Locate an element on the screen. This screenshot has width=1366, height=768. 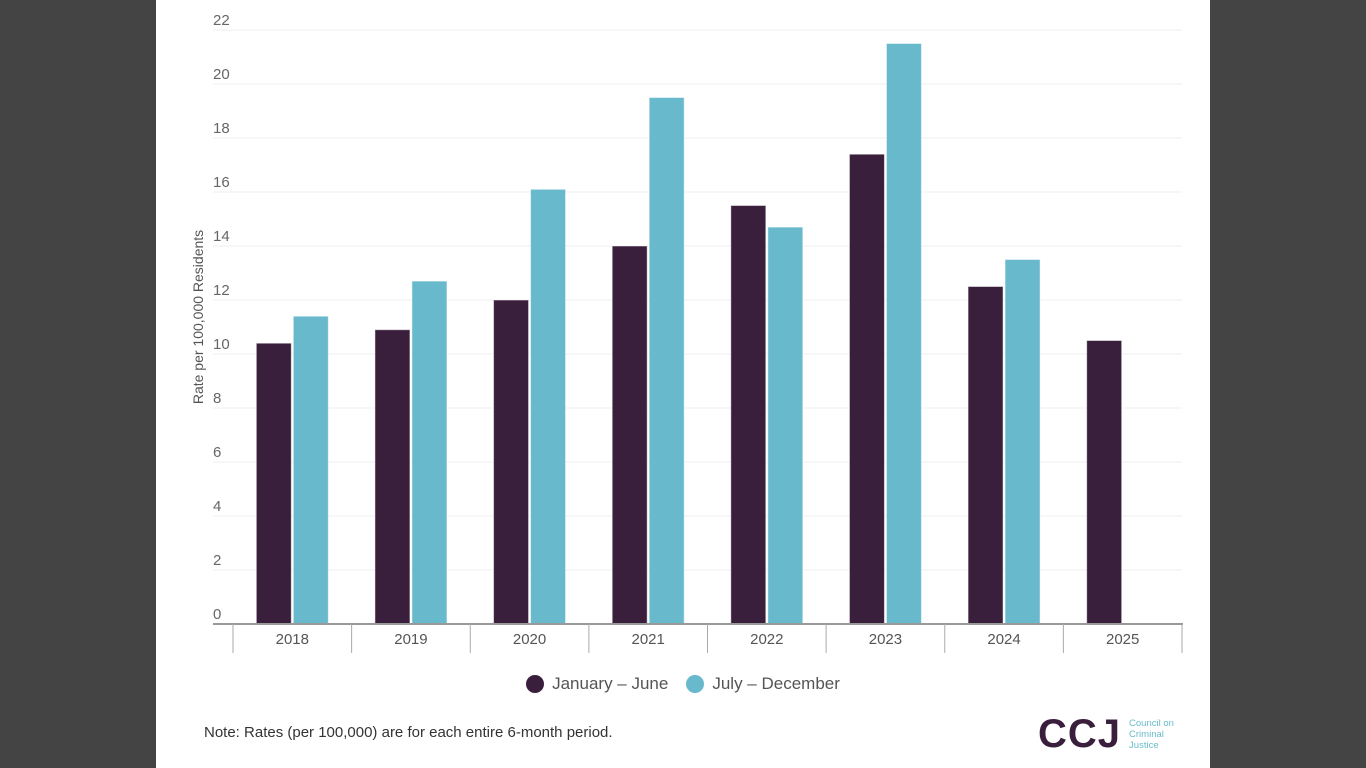
logo-mark: CCJ is located at coordinates (1080, 734).